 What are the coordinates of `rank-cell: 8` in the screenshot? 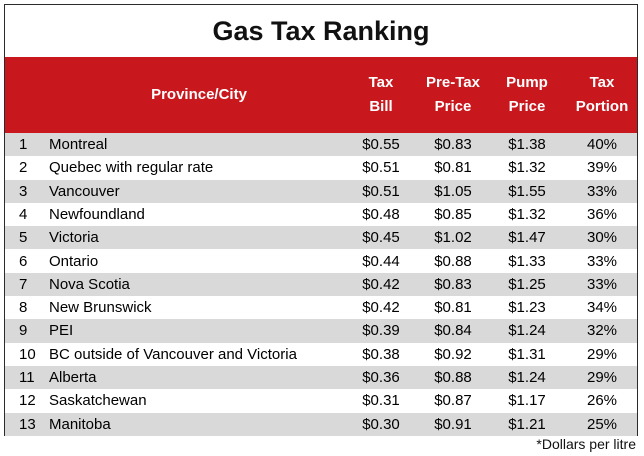 It's located at (23, 308).